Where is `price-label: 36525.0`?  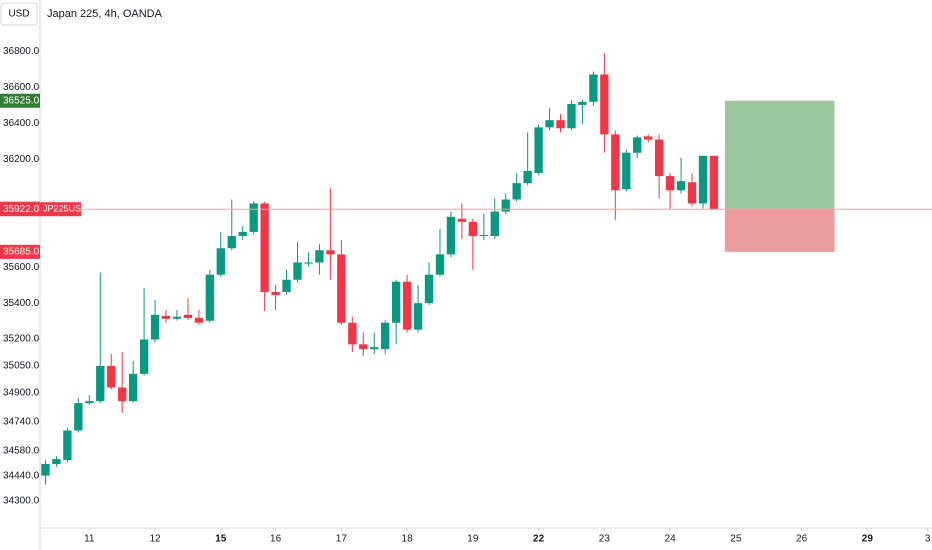
price-label: 36525.0 is located at coordinates (21, 100).